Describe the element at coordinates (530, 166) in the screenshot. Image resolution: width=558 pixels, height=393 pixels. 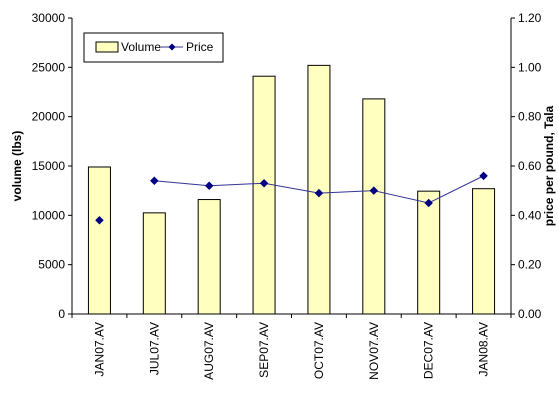
I see `y2-tick-label: 0.60` at that location.